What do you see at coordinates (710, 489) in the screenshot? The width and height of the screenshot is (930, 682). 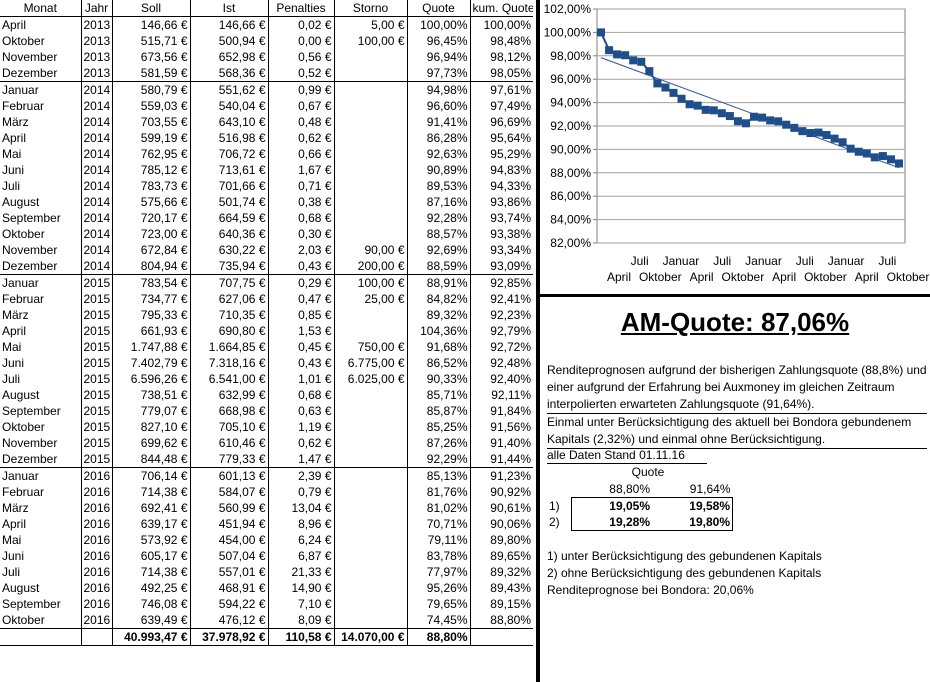 I see `quote-col-2: 91,64%` at bounding box center [710, 489].